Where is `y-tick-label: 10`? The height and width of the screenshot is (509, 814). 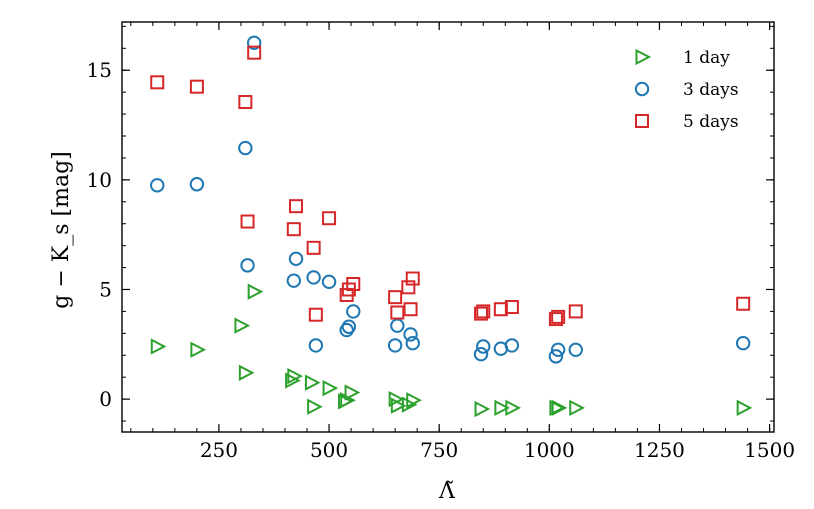 y-tick-label: 10 is located at coordinates (99, 180).